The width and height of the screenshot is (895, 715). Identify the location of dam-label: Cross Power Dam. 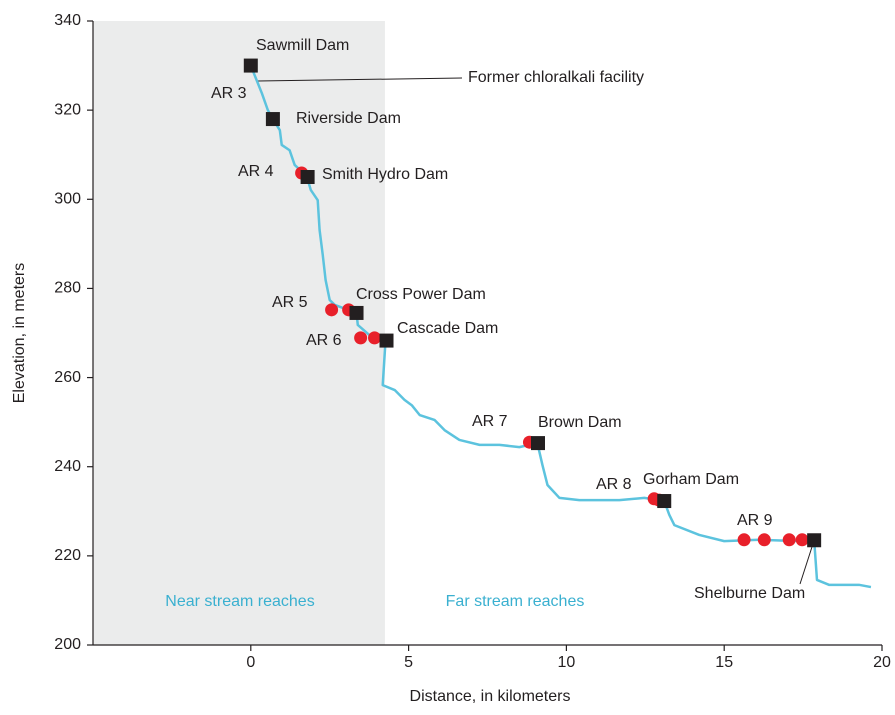
(421, 294).